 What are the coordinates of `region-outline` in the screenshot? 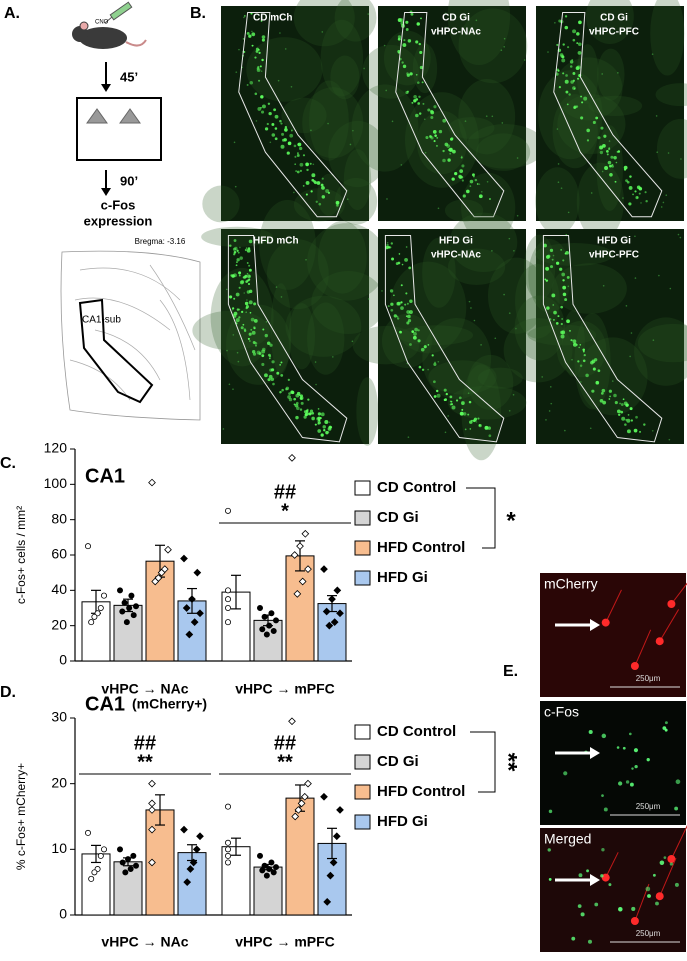 It's located at (287, 338).